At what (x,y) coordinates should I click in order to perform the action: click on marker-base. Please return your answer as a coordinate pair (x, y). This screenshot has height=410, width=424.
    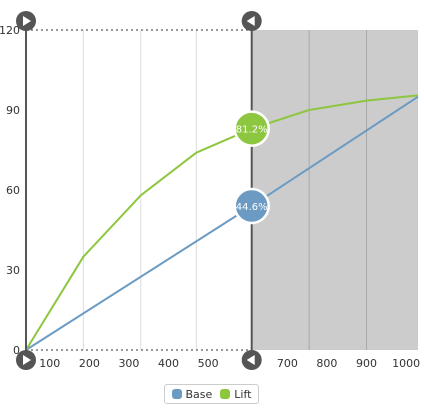
    Looking at the image, I should click on (251, 206).